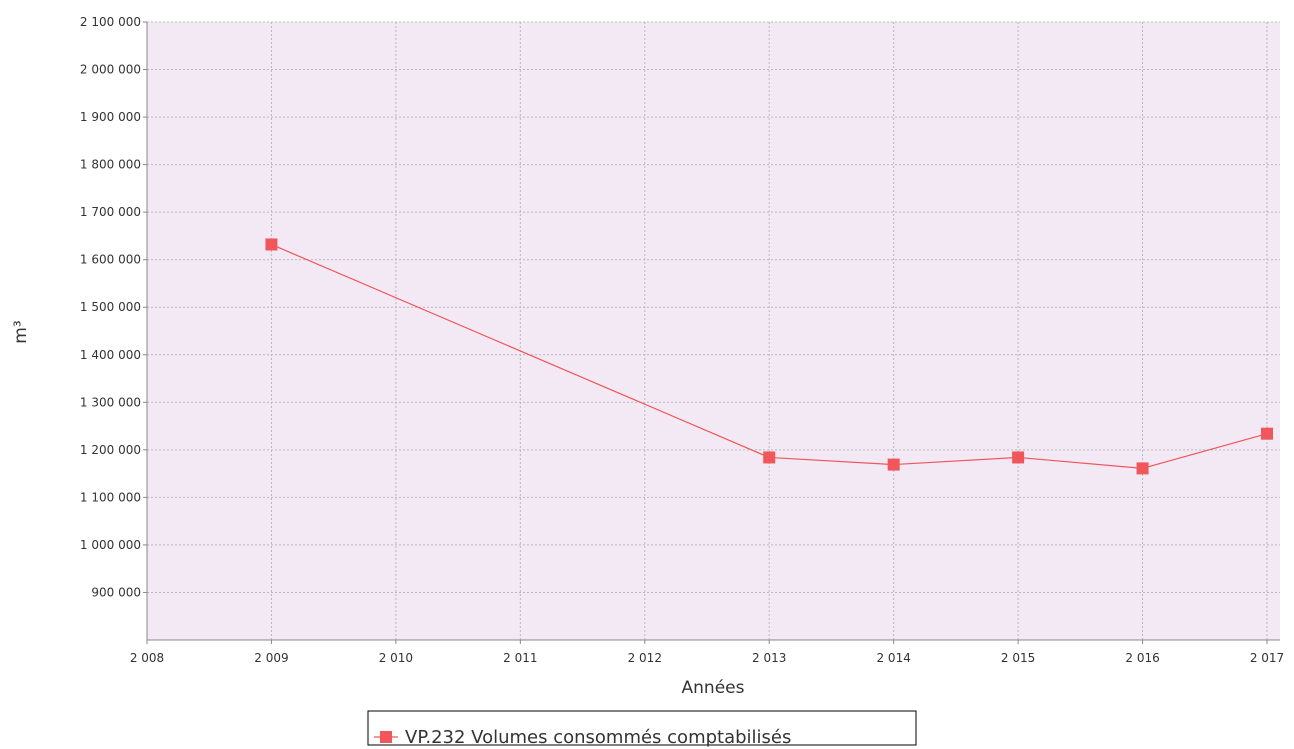  I want to click on y-tick-label: 1 300 000, so click(110, 402).